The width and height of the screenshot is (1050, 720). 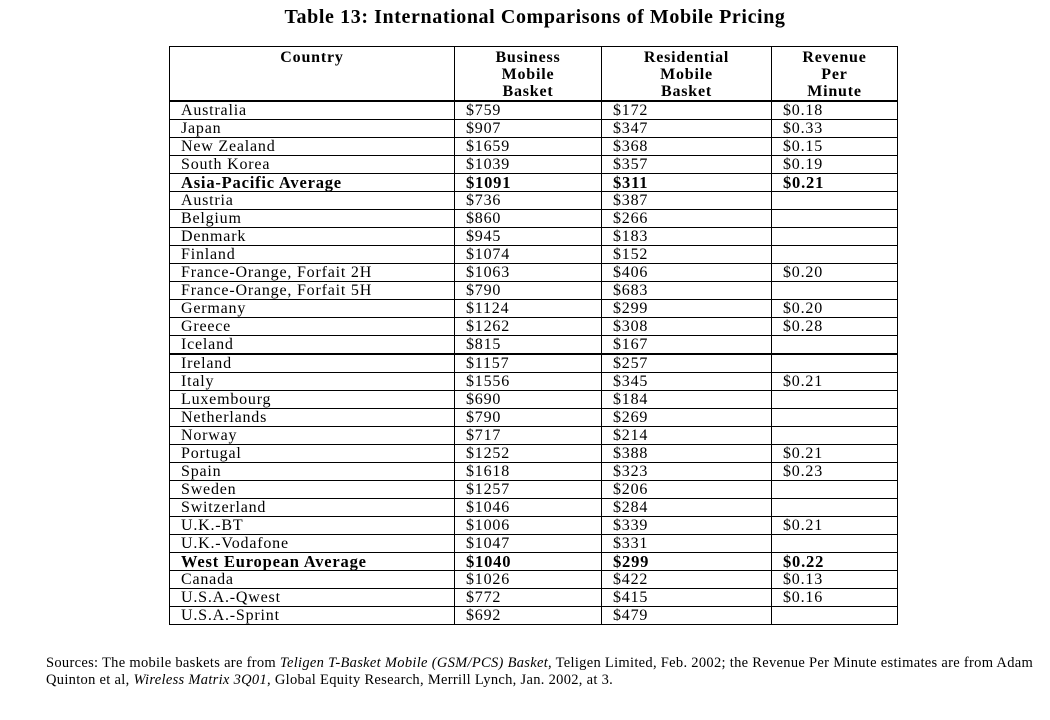 What do you see at coordinates (834, 471) in the screenshot?
I see `cell-revenue: $0.23` at bounding box center [834, 471].